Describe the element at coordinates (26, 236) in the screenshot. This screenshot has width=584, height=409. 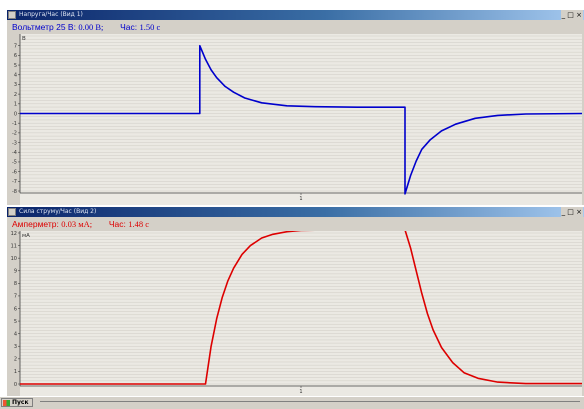
I see `y-unit-label: мА` at that location.